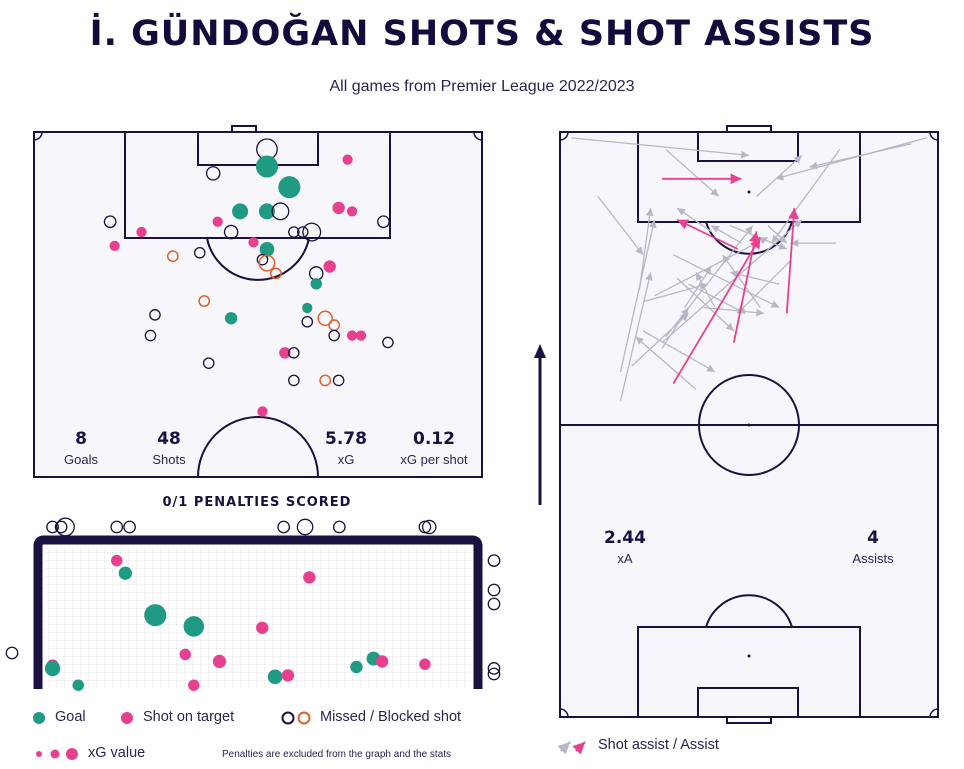  Describe the element at coordinates (873, 558) in the screenshot. I see `assist-stat-label: Assists` at that location.